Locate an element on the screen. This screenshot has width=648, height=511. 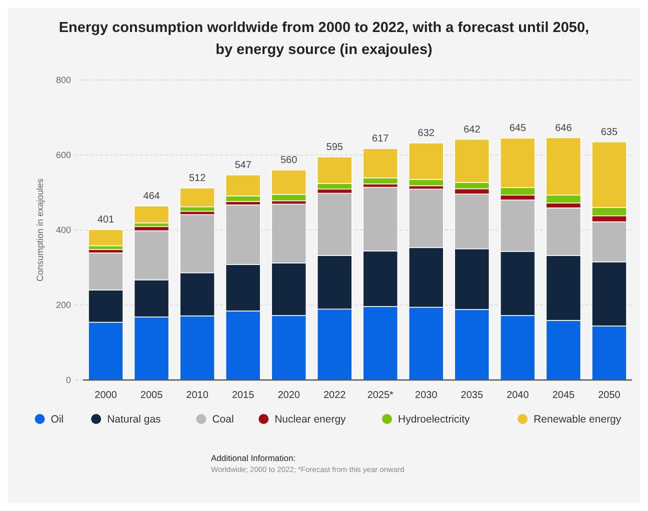
legend-label: Natural gas is located at coordinates (134, 420).